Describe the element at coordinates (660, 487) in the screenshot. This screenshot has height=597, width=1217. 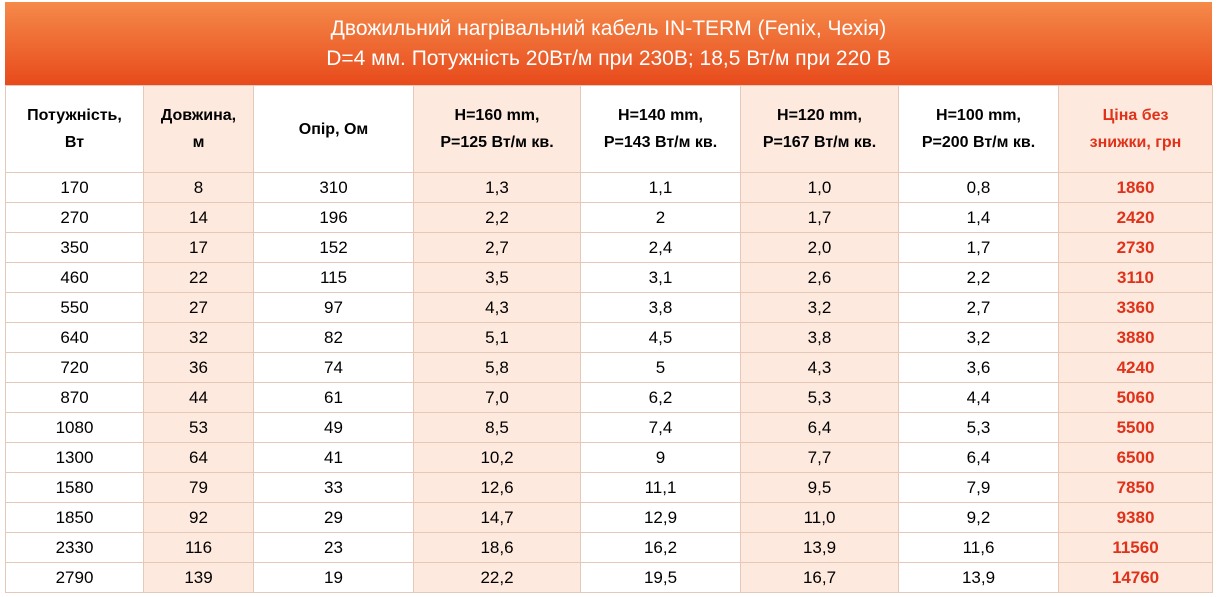
I see `cell: 11,1` at that location.